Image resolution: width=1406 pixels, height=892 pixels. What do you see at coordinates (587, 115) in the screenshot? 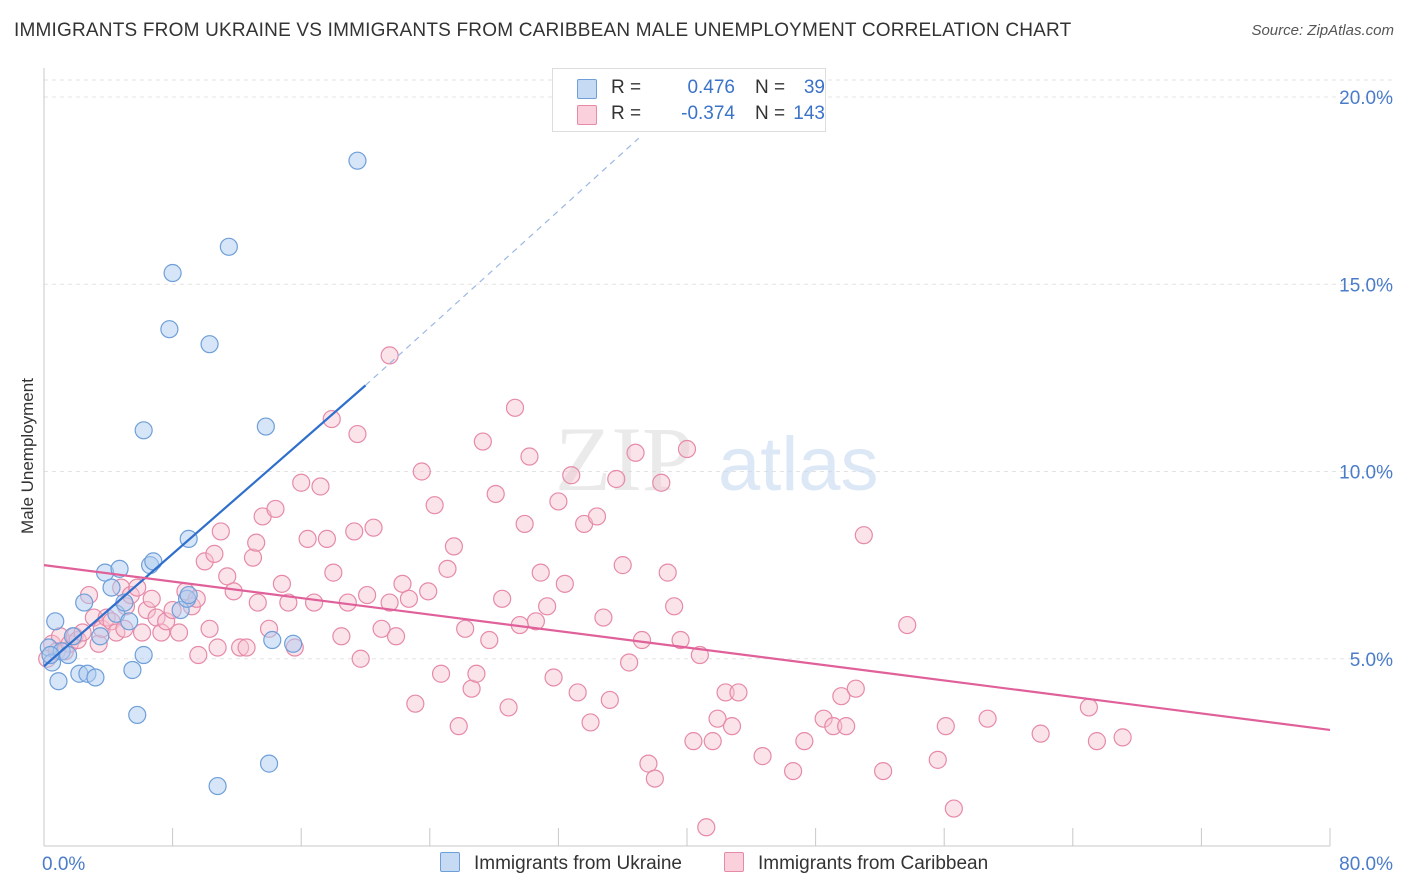
I see `legend-swatch-caribbean` at bounding box center [587, 115].